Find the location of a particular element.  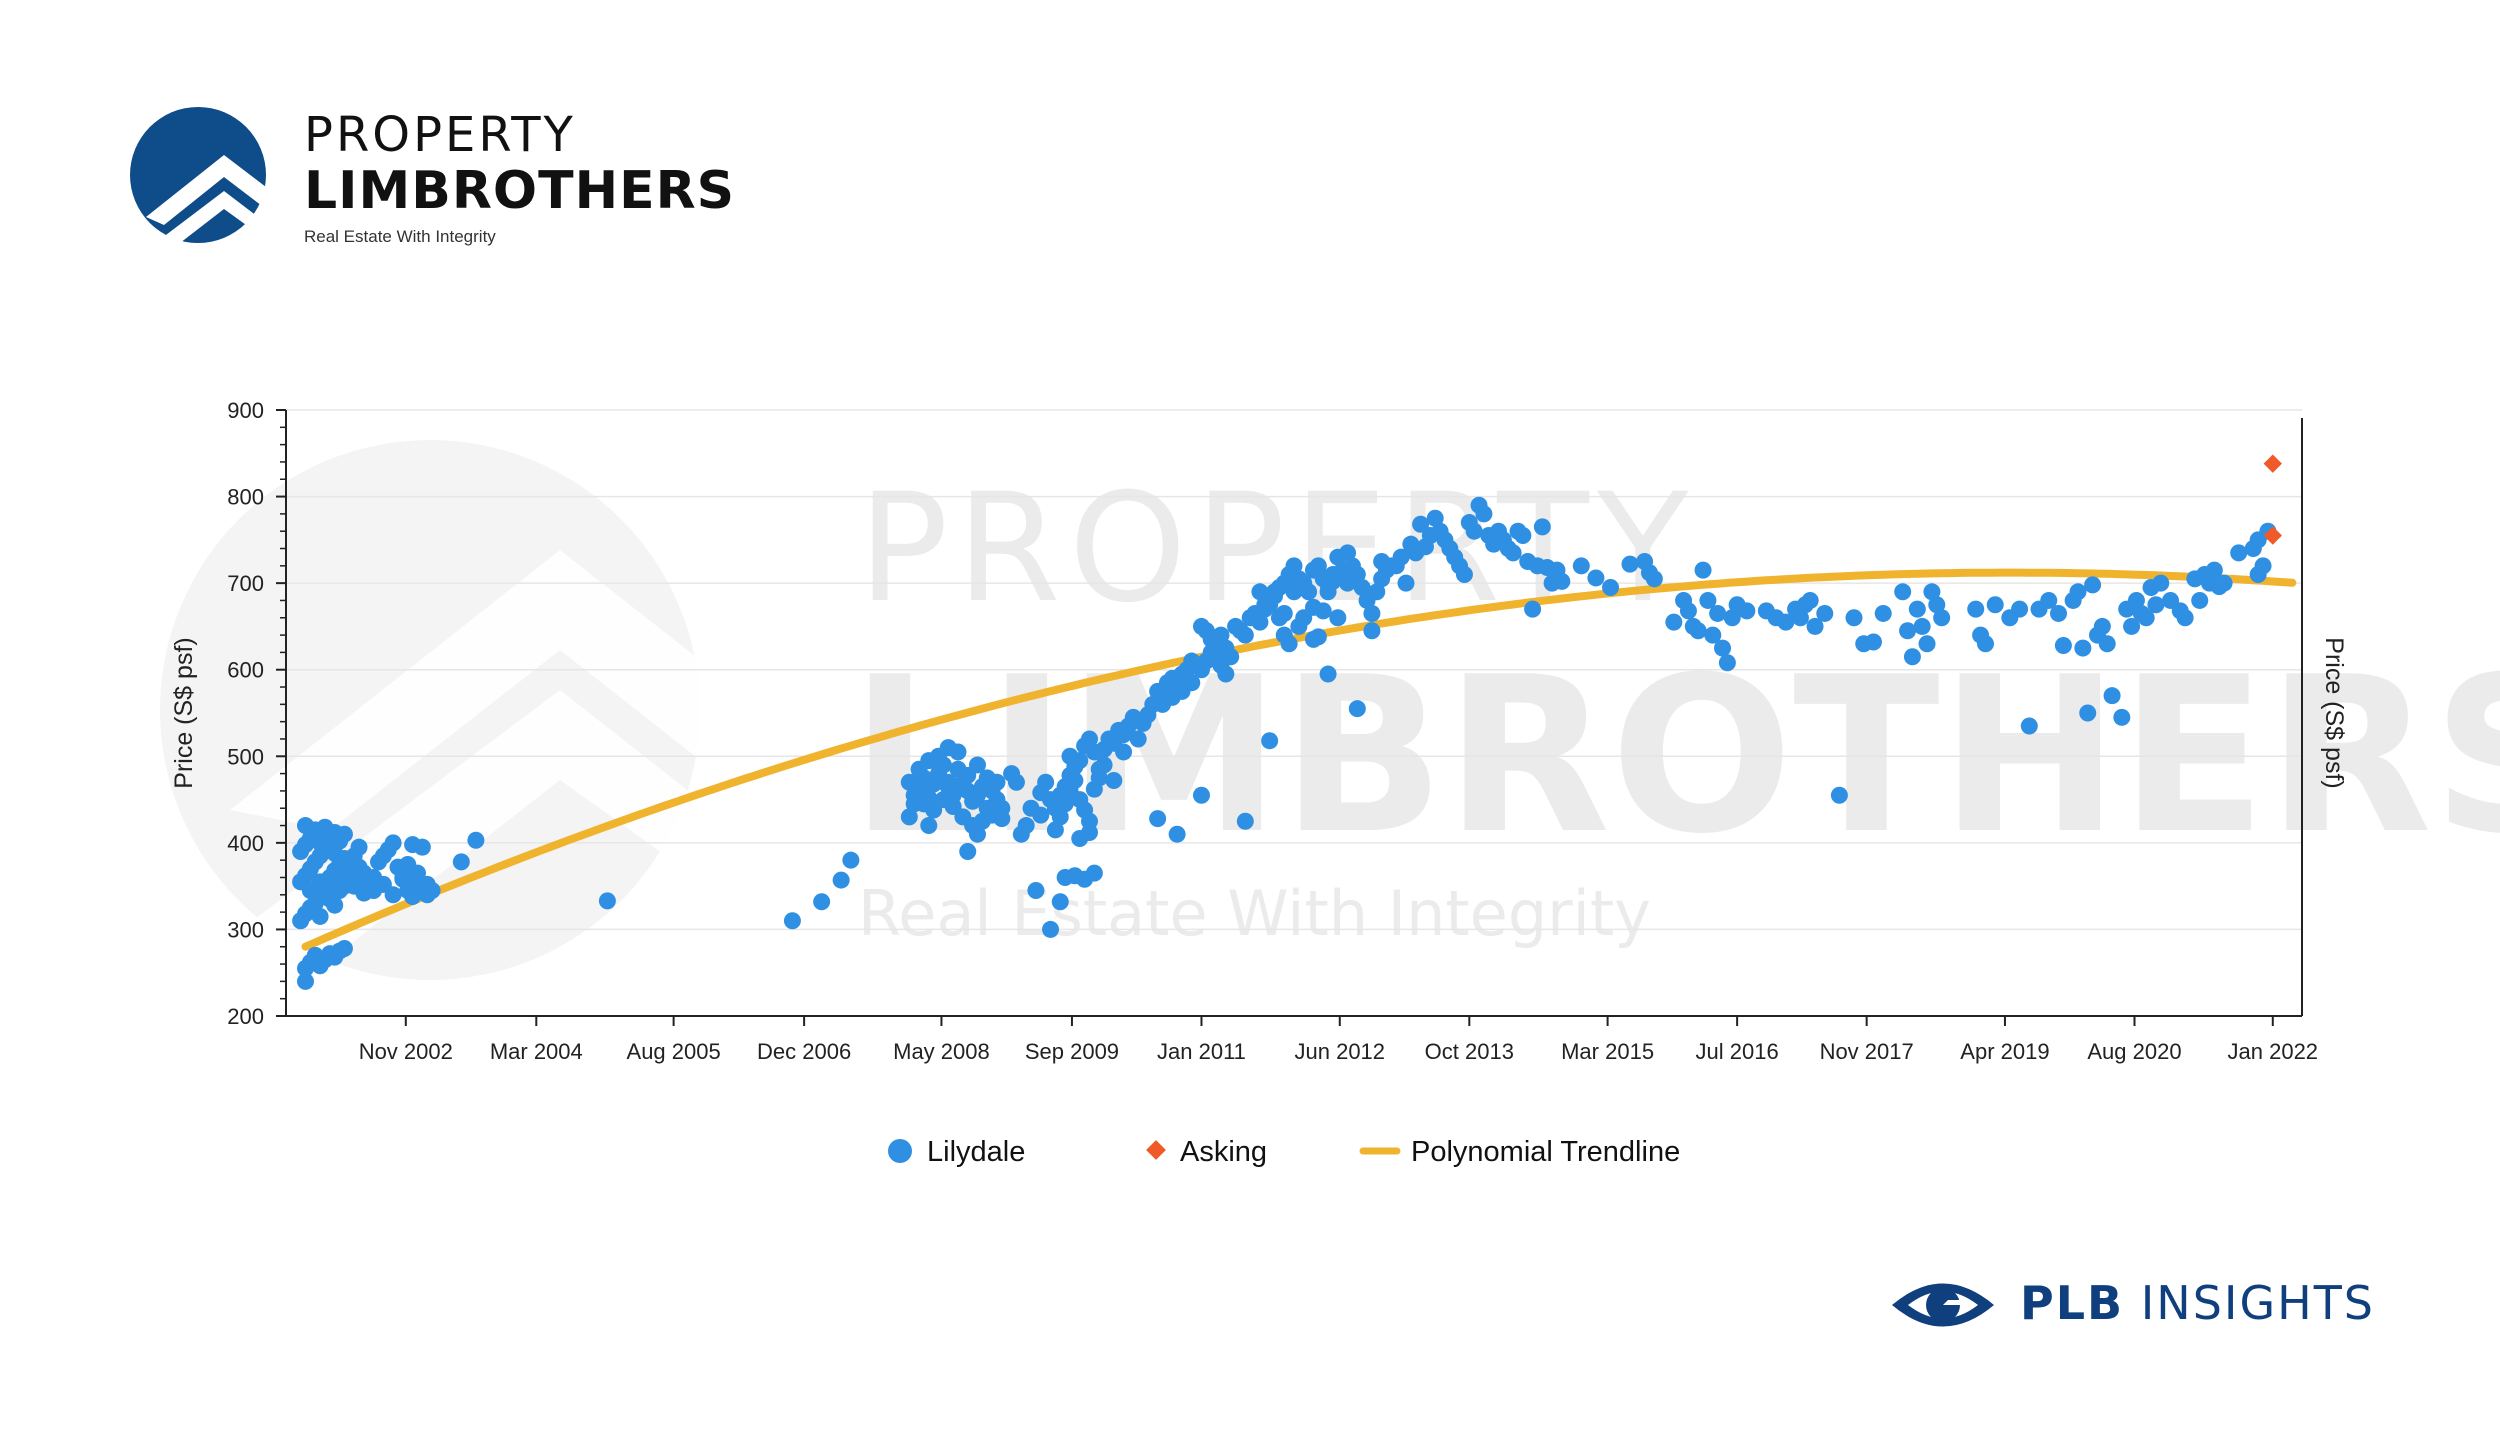

y-tick-label: 900 is located at coordinates (245, 410).